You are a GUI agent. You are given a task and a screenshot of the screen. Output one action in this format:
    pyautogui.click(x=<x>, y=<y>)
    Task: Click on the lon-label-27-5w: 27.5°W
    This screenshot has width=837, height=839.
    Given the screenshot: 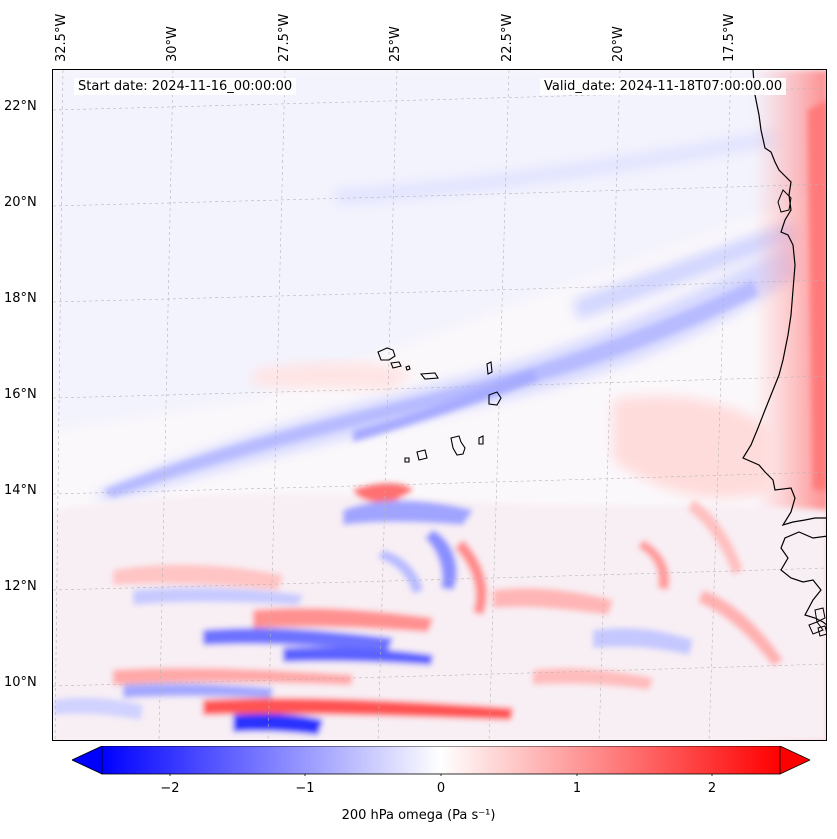 What is the action you would take?
    pyautogui.click(x=284, y=37)
    